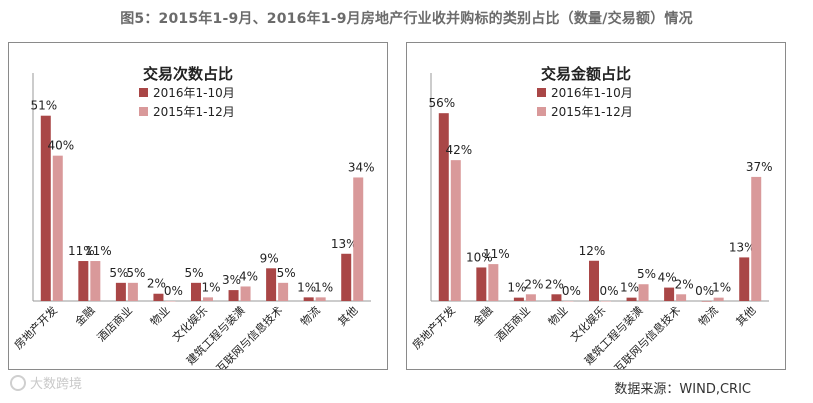 This screenshot has width=813, height=403. I want to click on data-label: 3%, so click(231, 280).